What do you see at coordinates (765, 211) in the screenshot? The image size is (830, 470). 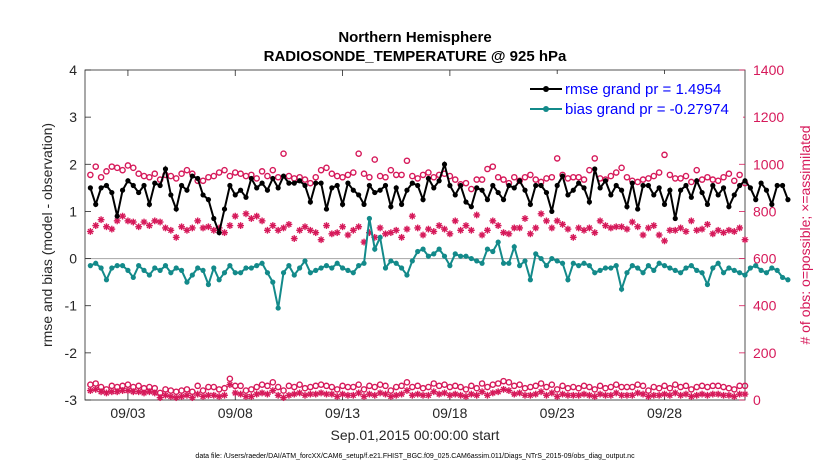 I see `y-right-tick-label: 800` at bounding box center [765, 211].